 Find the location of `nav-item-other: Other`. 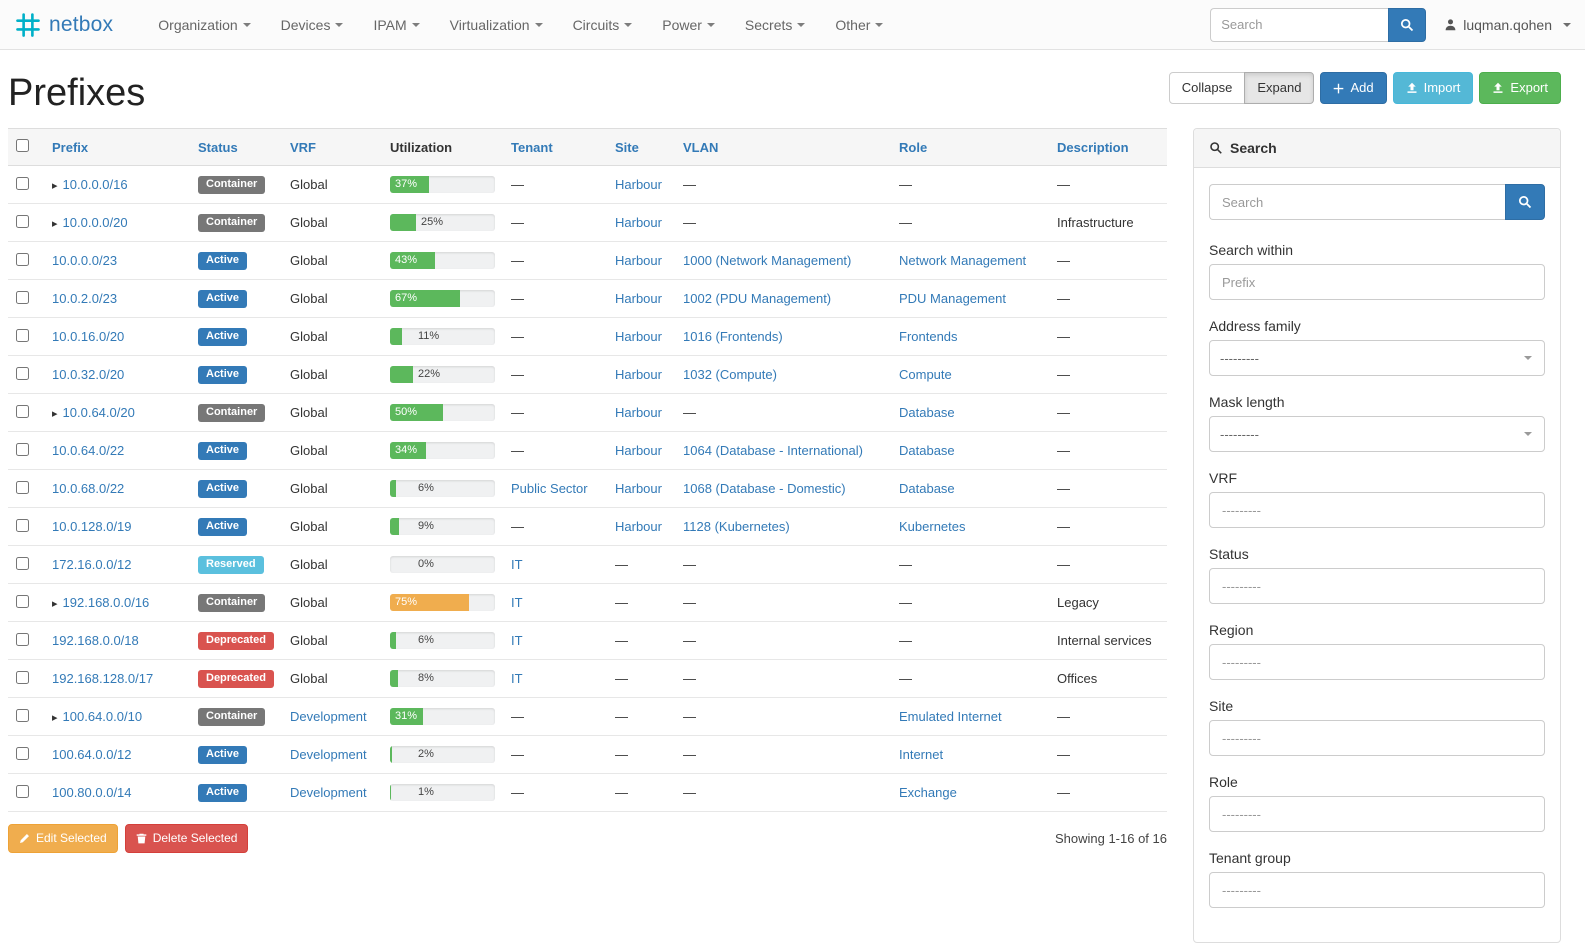

nav-item-other: Other is located at coordinates (859, 25).